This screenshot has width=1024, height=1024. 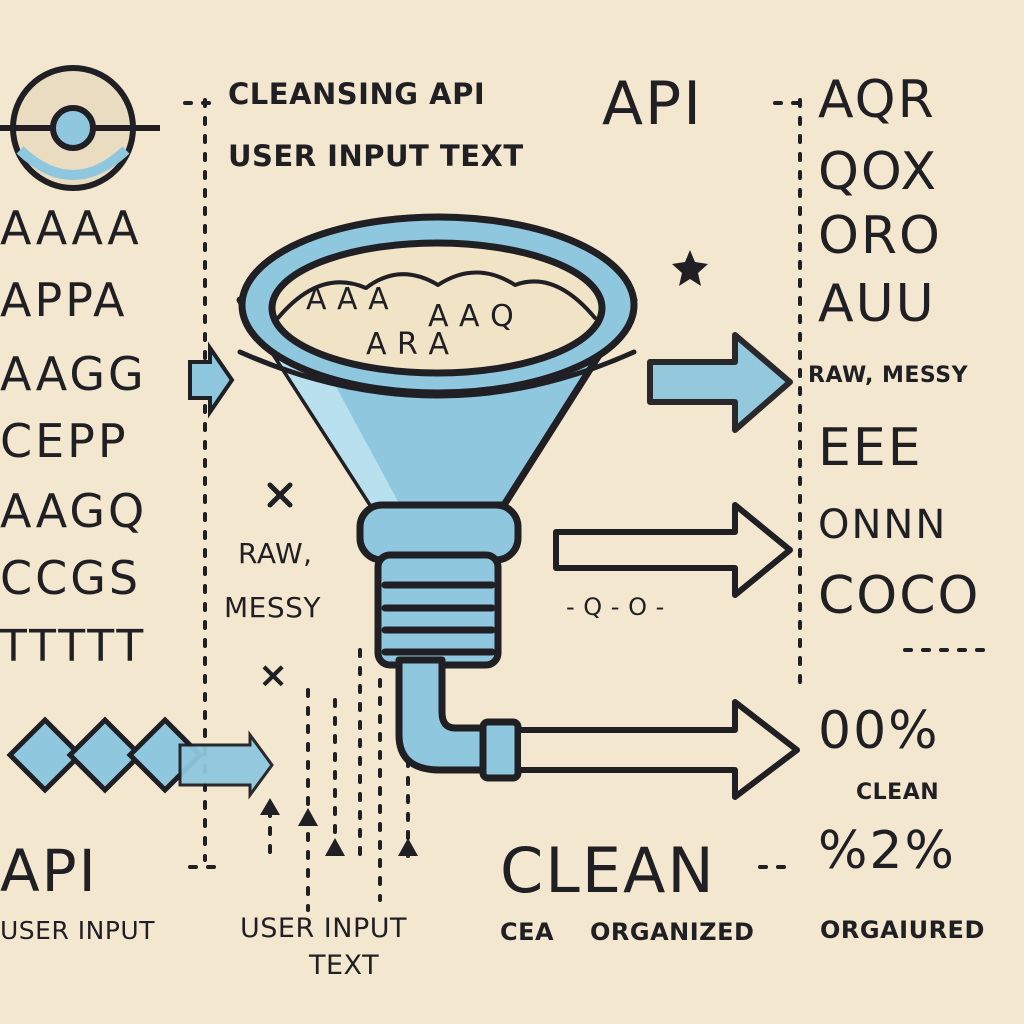 I want to click on organized-right-label: ORGAIURED, so click(x=902, y=930).